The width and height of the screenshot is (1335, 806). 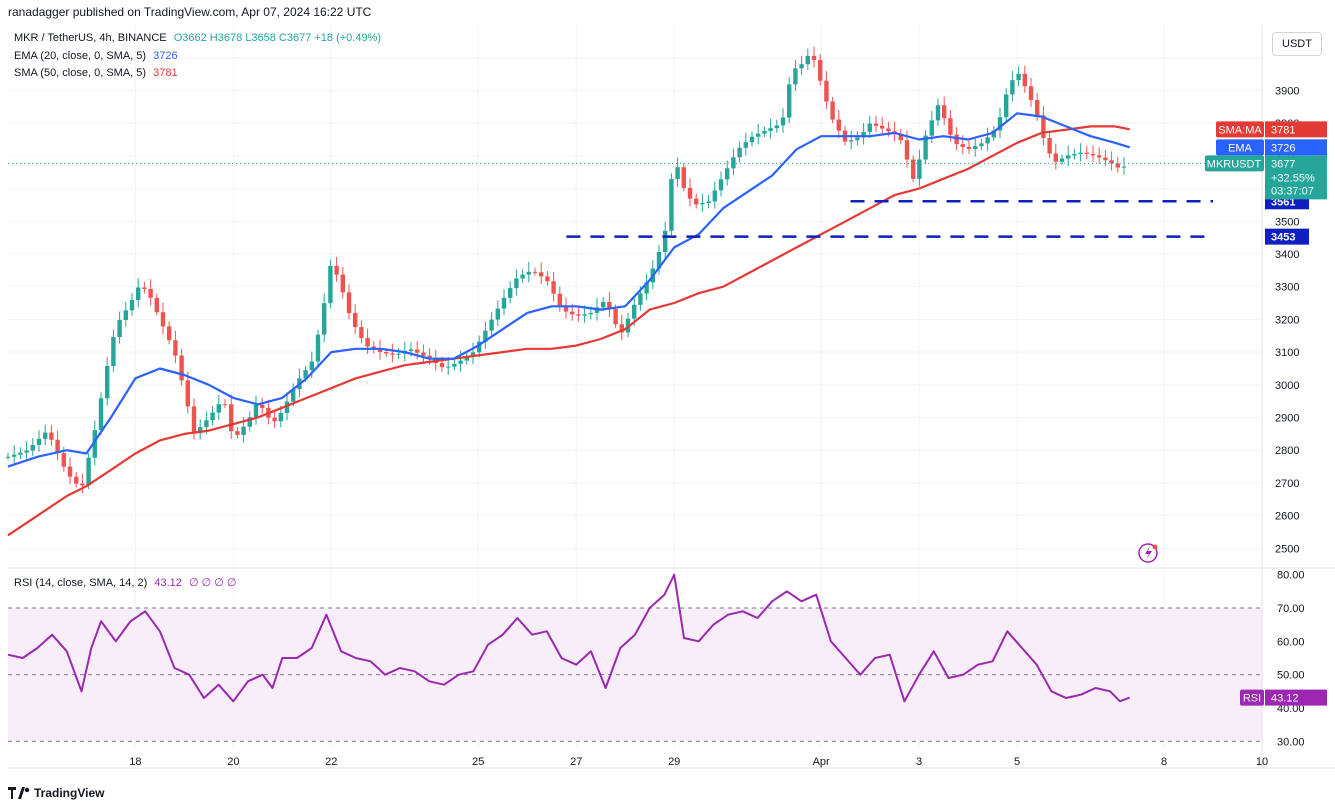 What do you see at coordinates (1148, 553) in the screenshot?
I see `events-bolt-icon` at bounding box center [1148, 553].